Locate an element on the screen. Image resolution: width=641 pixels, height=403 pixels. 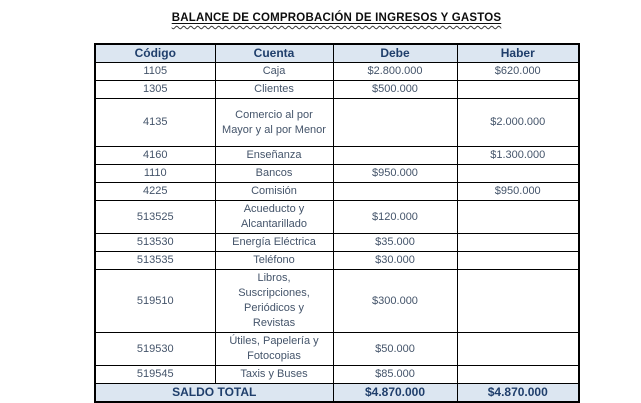
cell-cuenta: Taxis y Buses is located at coordinates (274, 374).